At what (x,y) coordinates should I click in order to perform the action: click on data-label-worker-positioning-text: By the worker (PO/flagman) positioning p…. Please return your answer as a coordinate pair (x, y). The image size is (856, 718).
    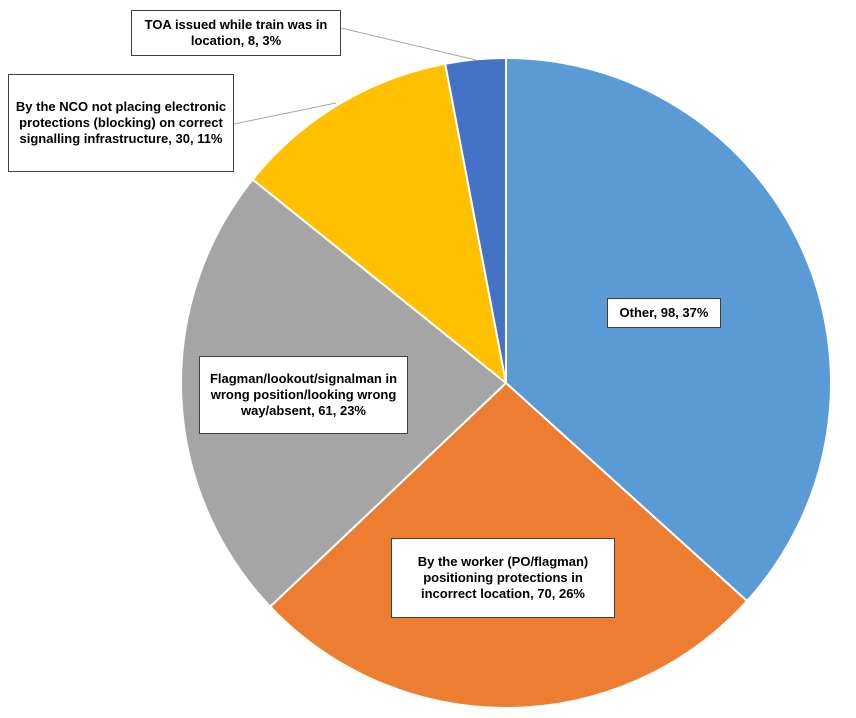
    Looking at the image, I should click on (503, 577).